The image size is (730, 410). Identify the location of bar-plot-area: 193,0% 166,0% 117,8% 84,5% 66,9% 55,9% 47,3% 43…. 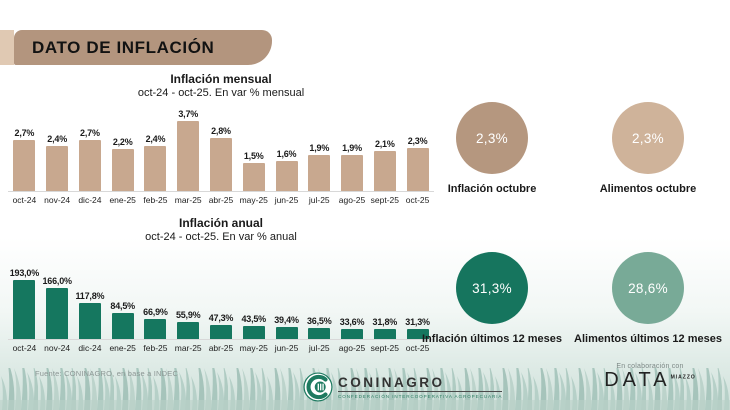
(221, 291).